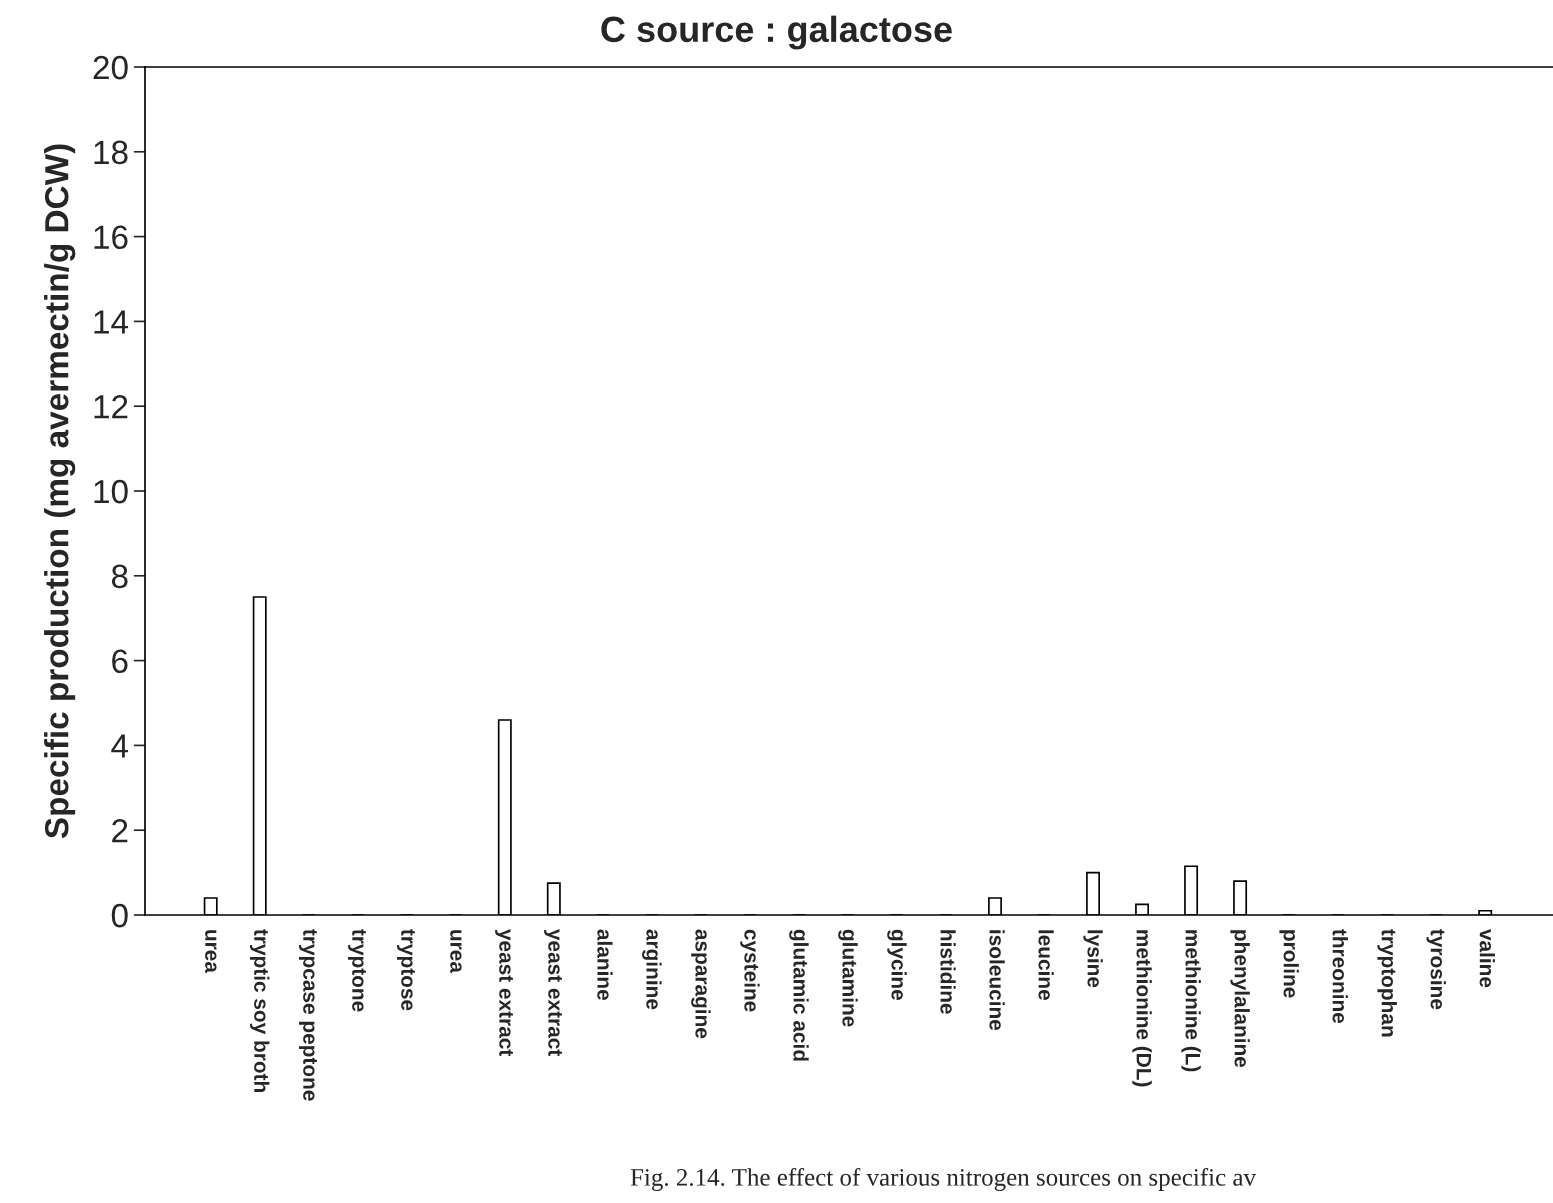 This screenshot has width=1553, height=1203. Describe the element at coordinates (848, 978) in the screenshot. I see `x-tick-label: glutamine` at that location.